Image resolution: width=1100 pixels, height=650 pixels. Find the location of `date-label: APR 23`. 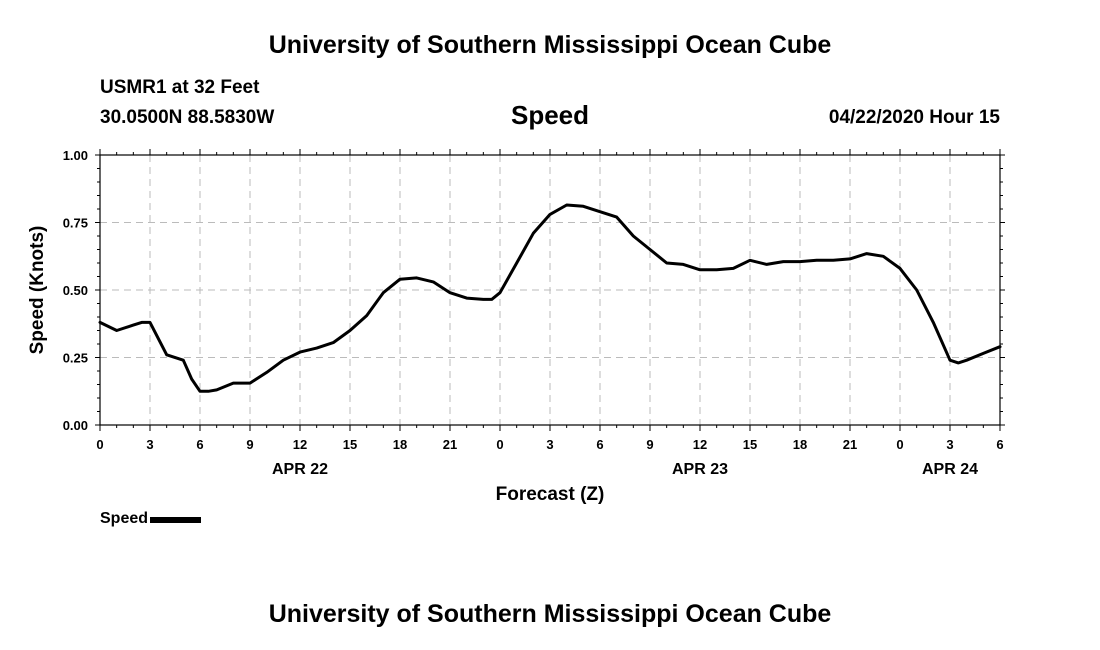

date-label: APR 23 is located at coordinates (700, 469).